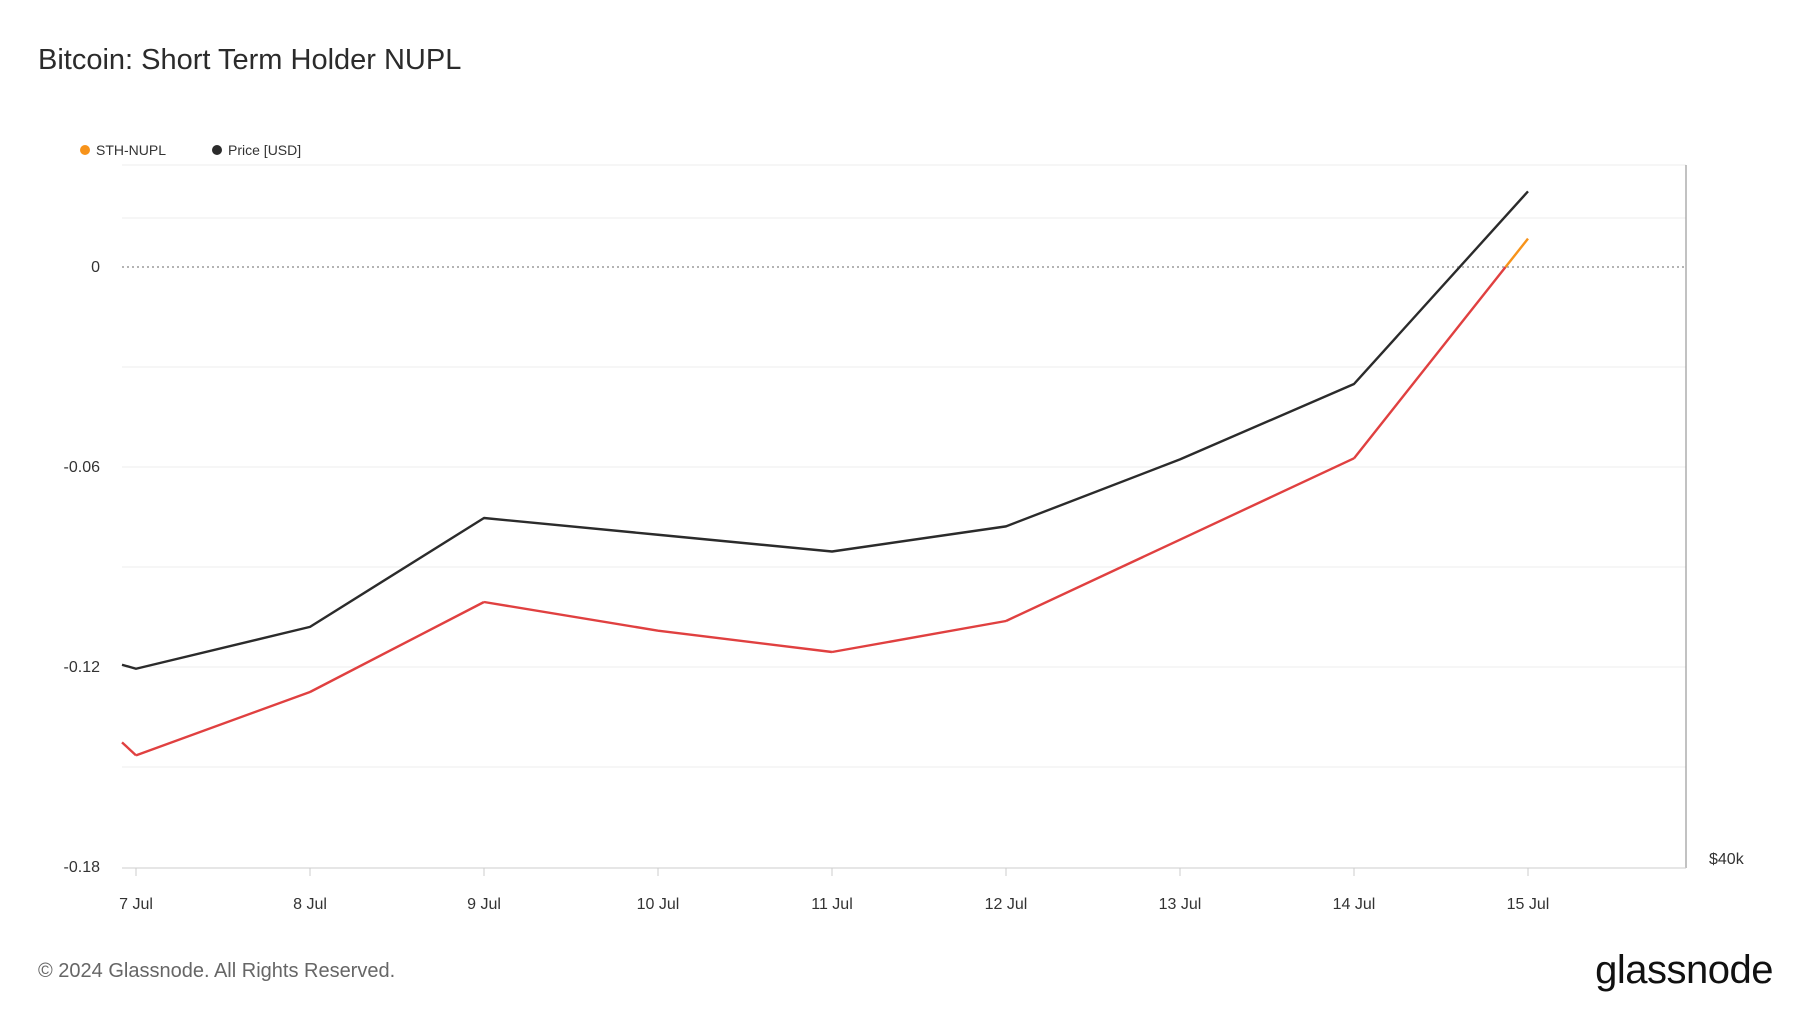 The width and height of the screenshot is (1800, 1013). Describe the element at coordinates (82, 667) in the screenshot. I see `y-tick-label: -0.12` at that location.